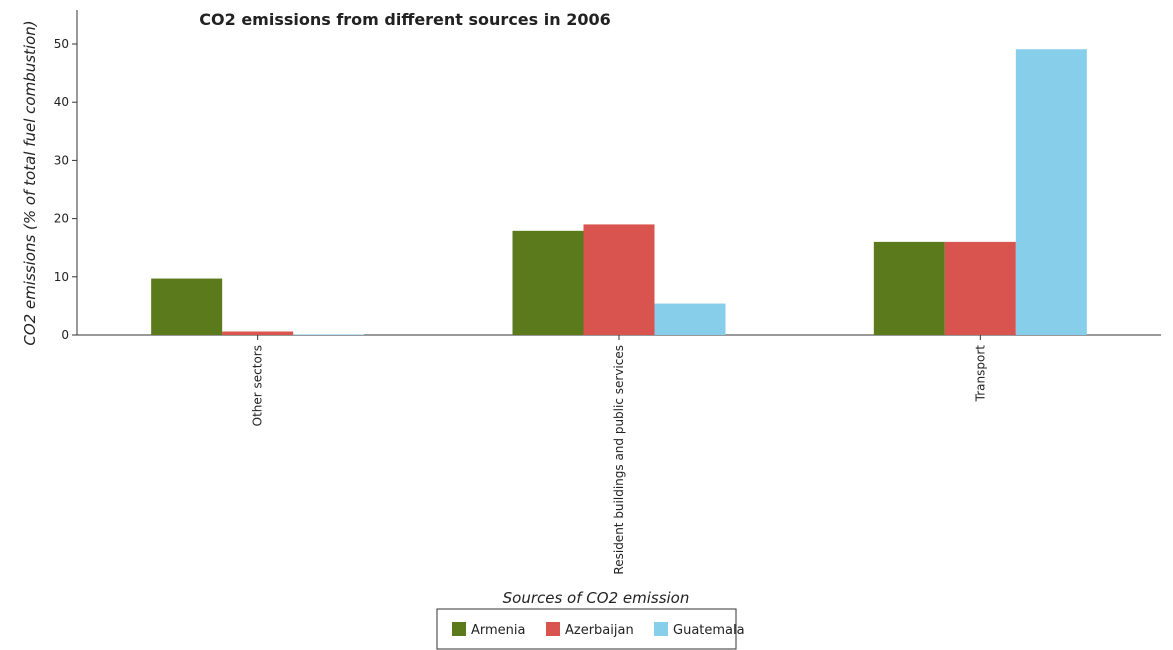  Describe the element at coordinates (980, 374) in the screenshot. I see `x-tick-label: Transport` at that location.